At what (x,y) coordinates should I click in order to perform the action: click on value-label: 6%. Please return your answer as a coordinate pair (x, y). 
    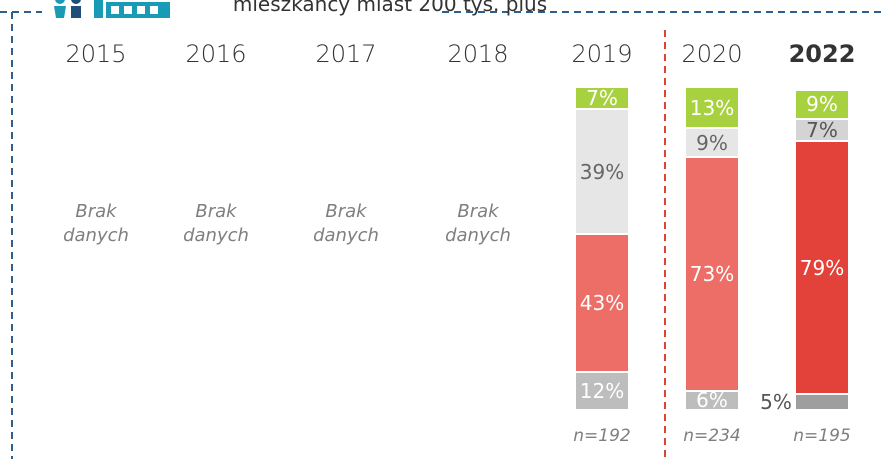
    Looking at the image, I should click on (712, 400).